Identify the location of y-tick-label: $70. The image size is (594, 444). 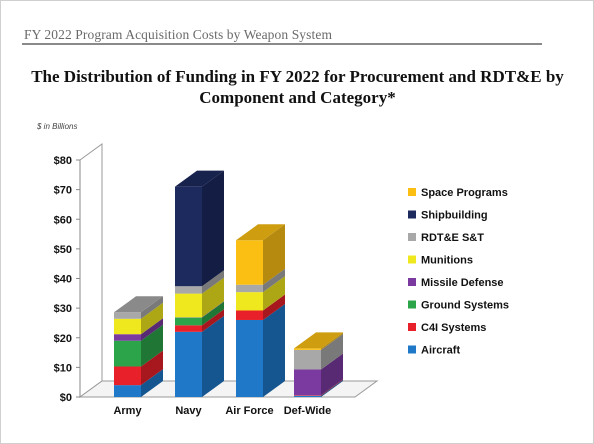
(63, 191).